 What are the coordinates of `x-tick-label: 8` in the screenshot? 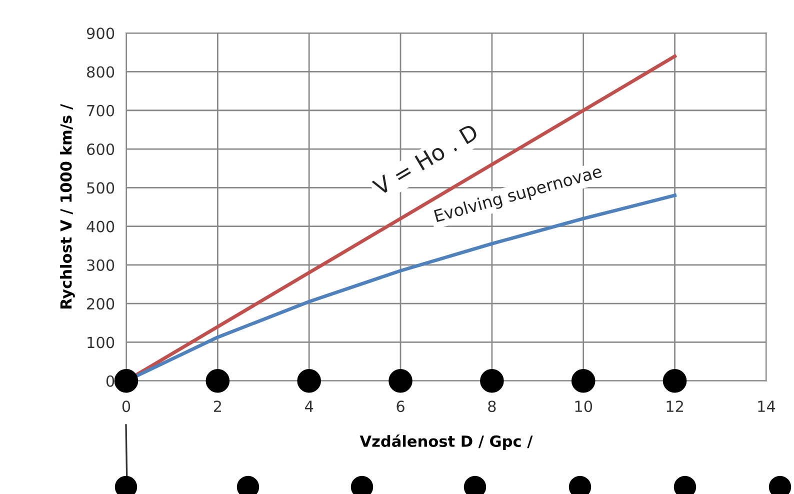 It's located at (492, 406).